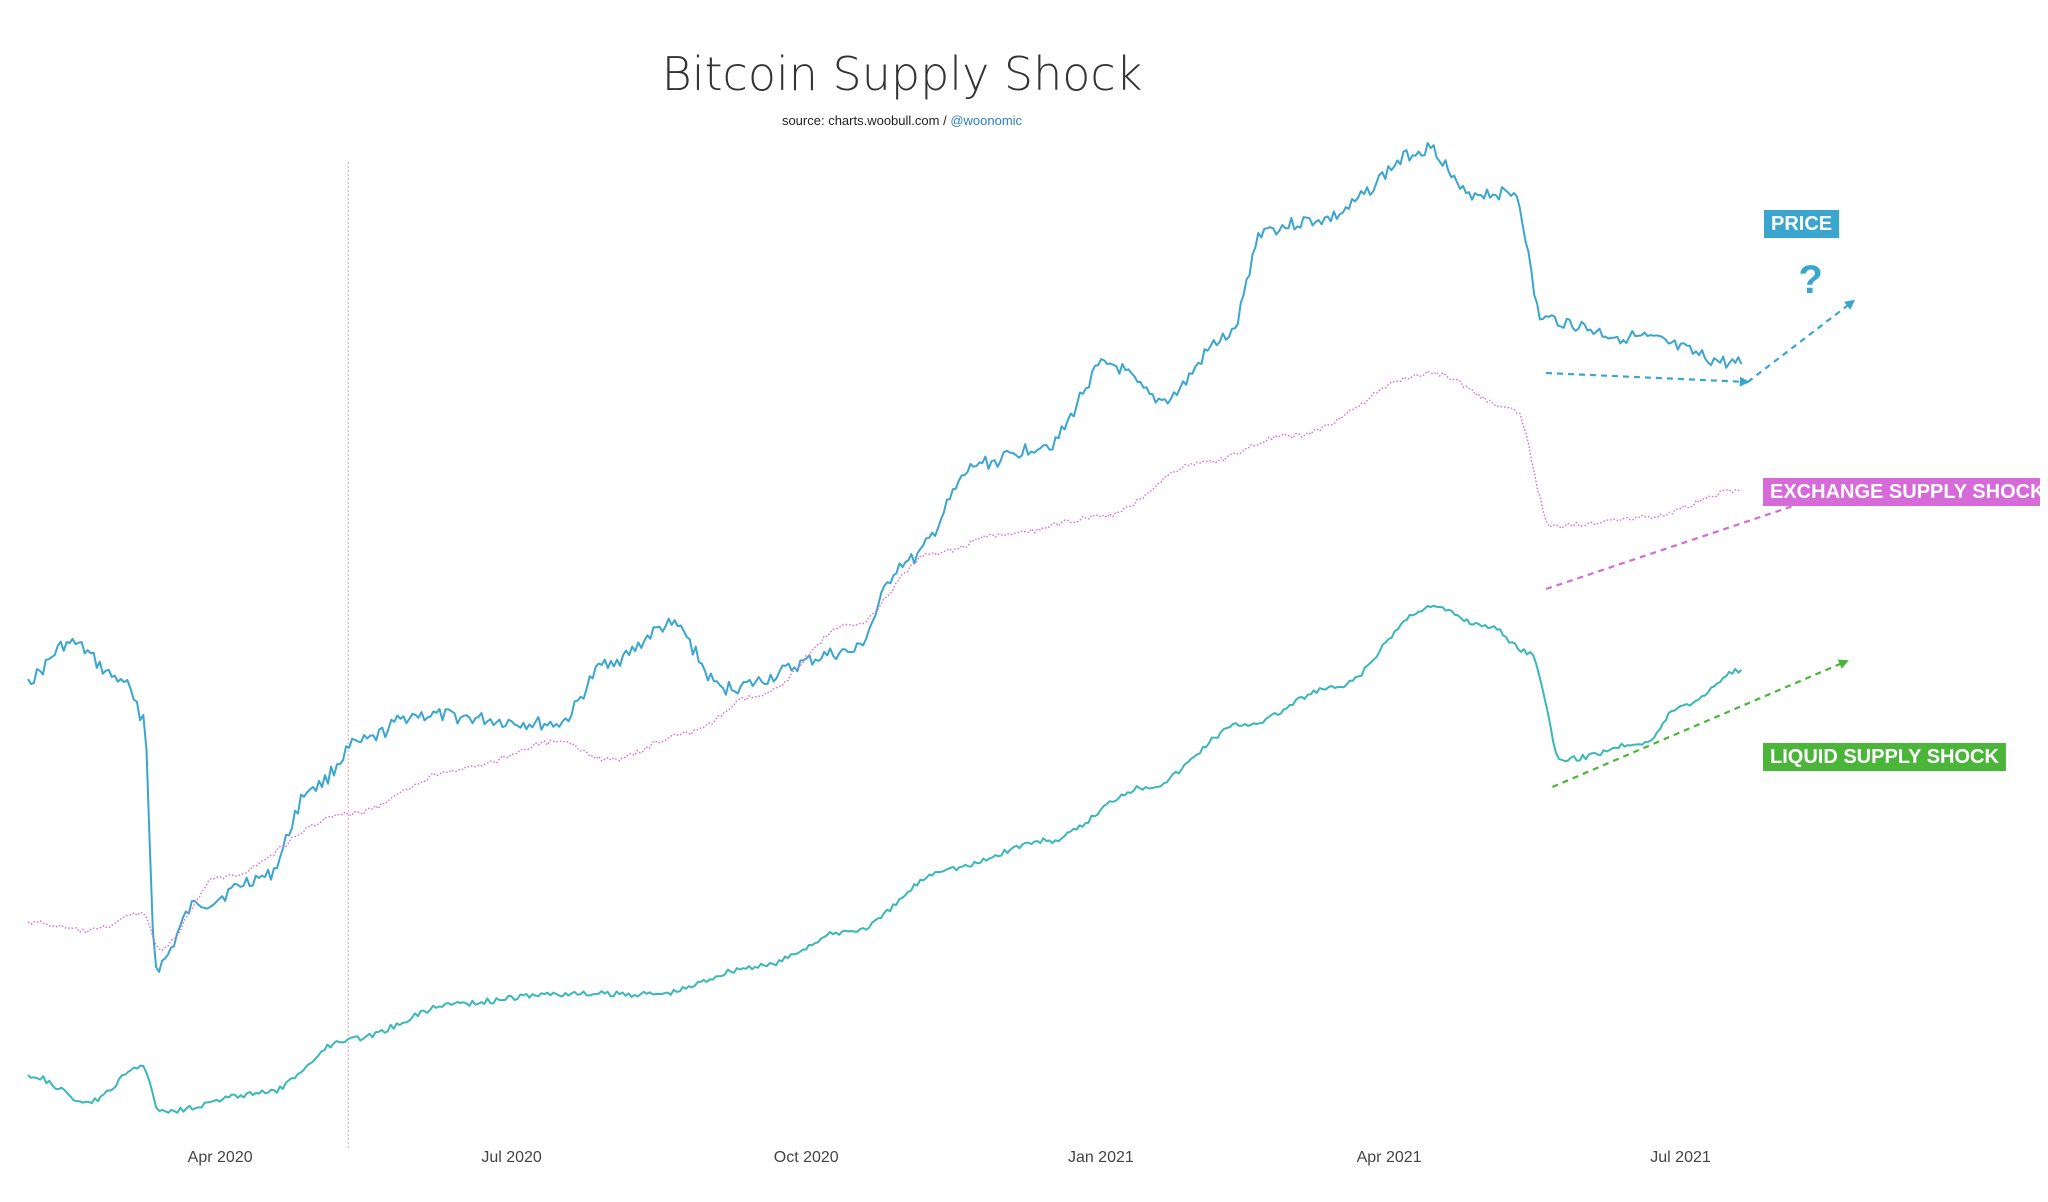 This screenshot has height=1202, width=2048. I want to click on annotation-arrow-price-down, so click(1647, 379).